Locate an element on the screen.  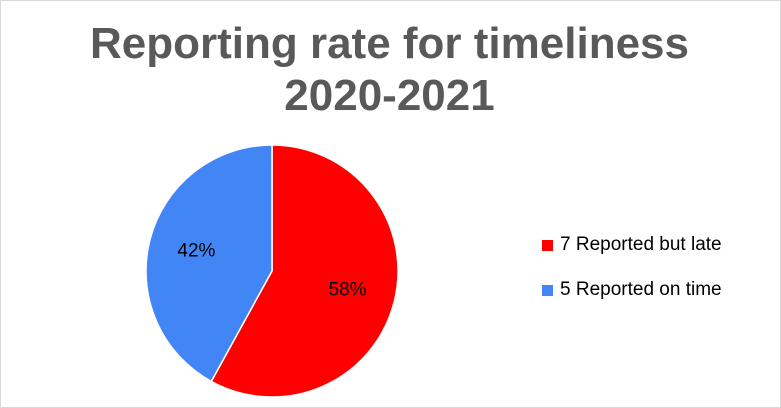
pie-data-label-1: 42% is located at coordinates (196, 251).